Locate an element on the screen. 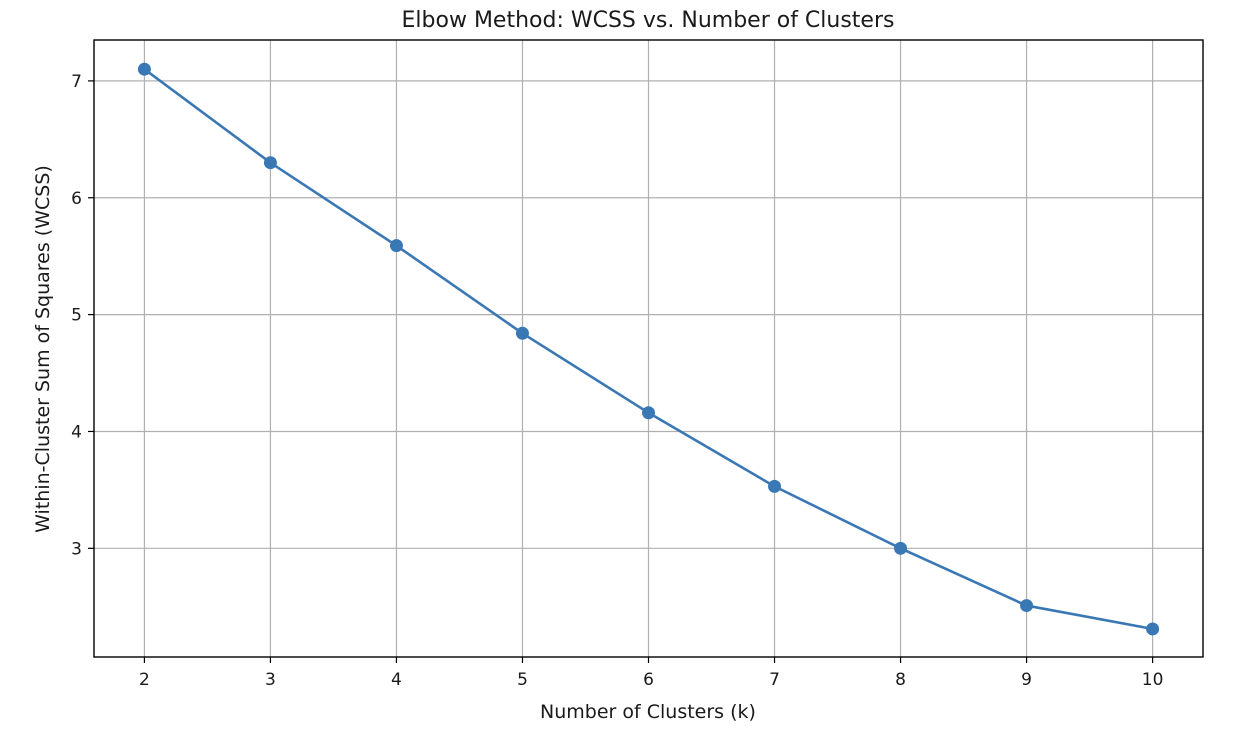  x-tick-label: 8 is located at coordinates (900, 680).